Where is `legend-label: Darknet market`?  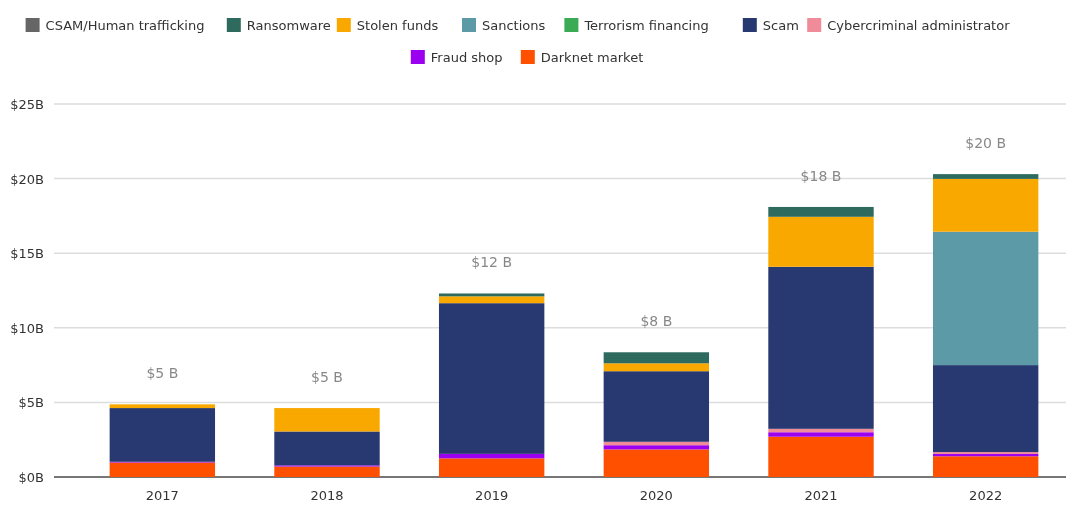 legend-label: Darknet market is located at coordinates (592, 57).